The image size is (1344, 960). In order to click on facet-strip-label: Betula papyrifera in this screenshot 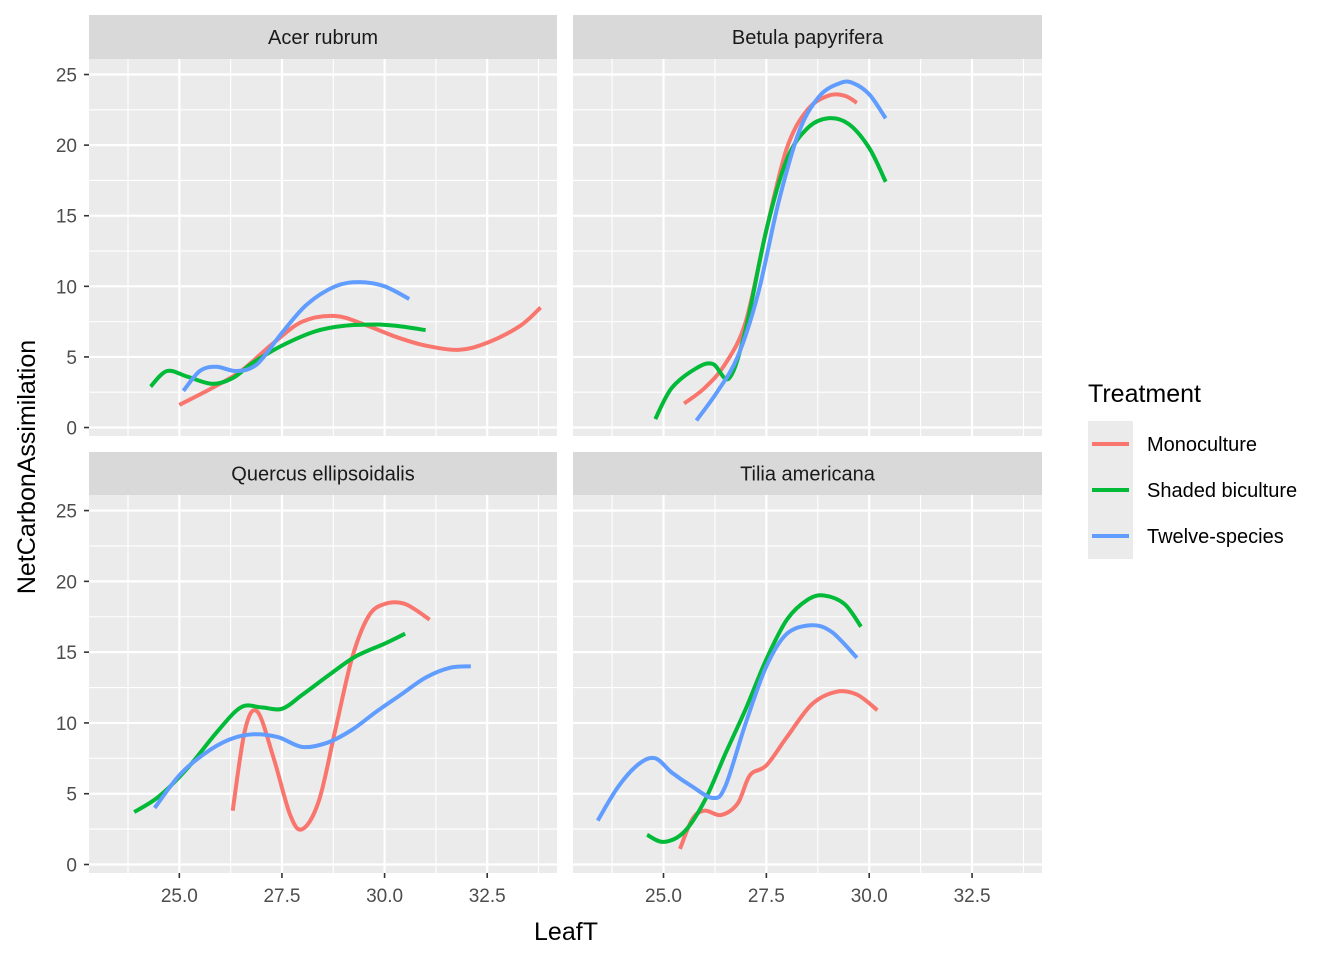, I will do `click(808, 38)`.